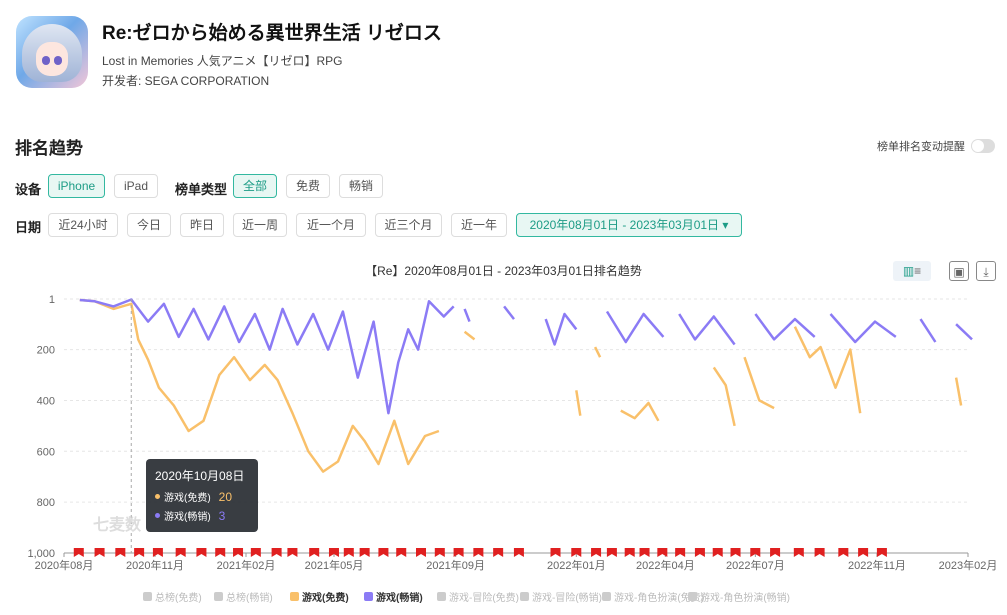 The image size is (1007, 615). I want to click on legend-item: 游戏-角色扮演(免费), so click(653, 596).